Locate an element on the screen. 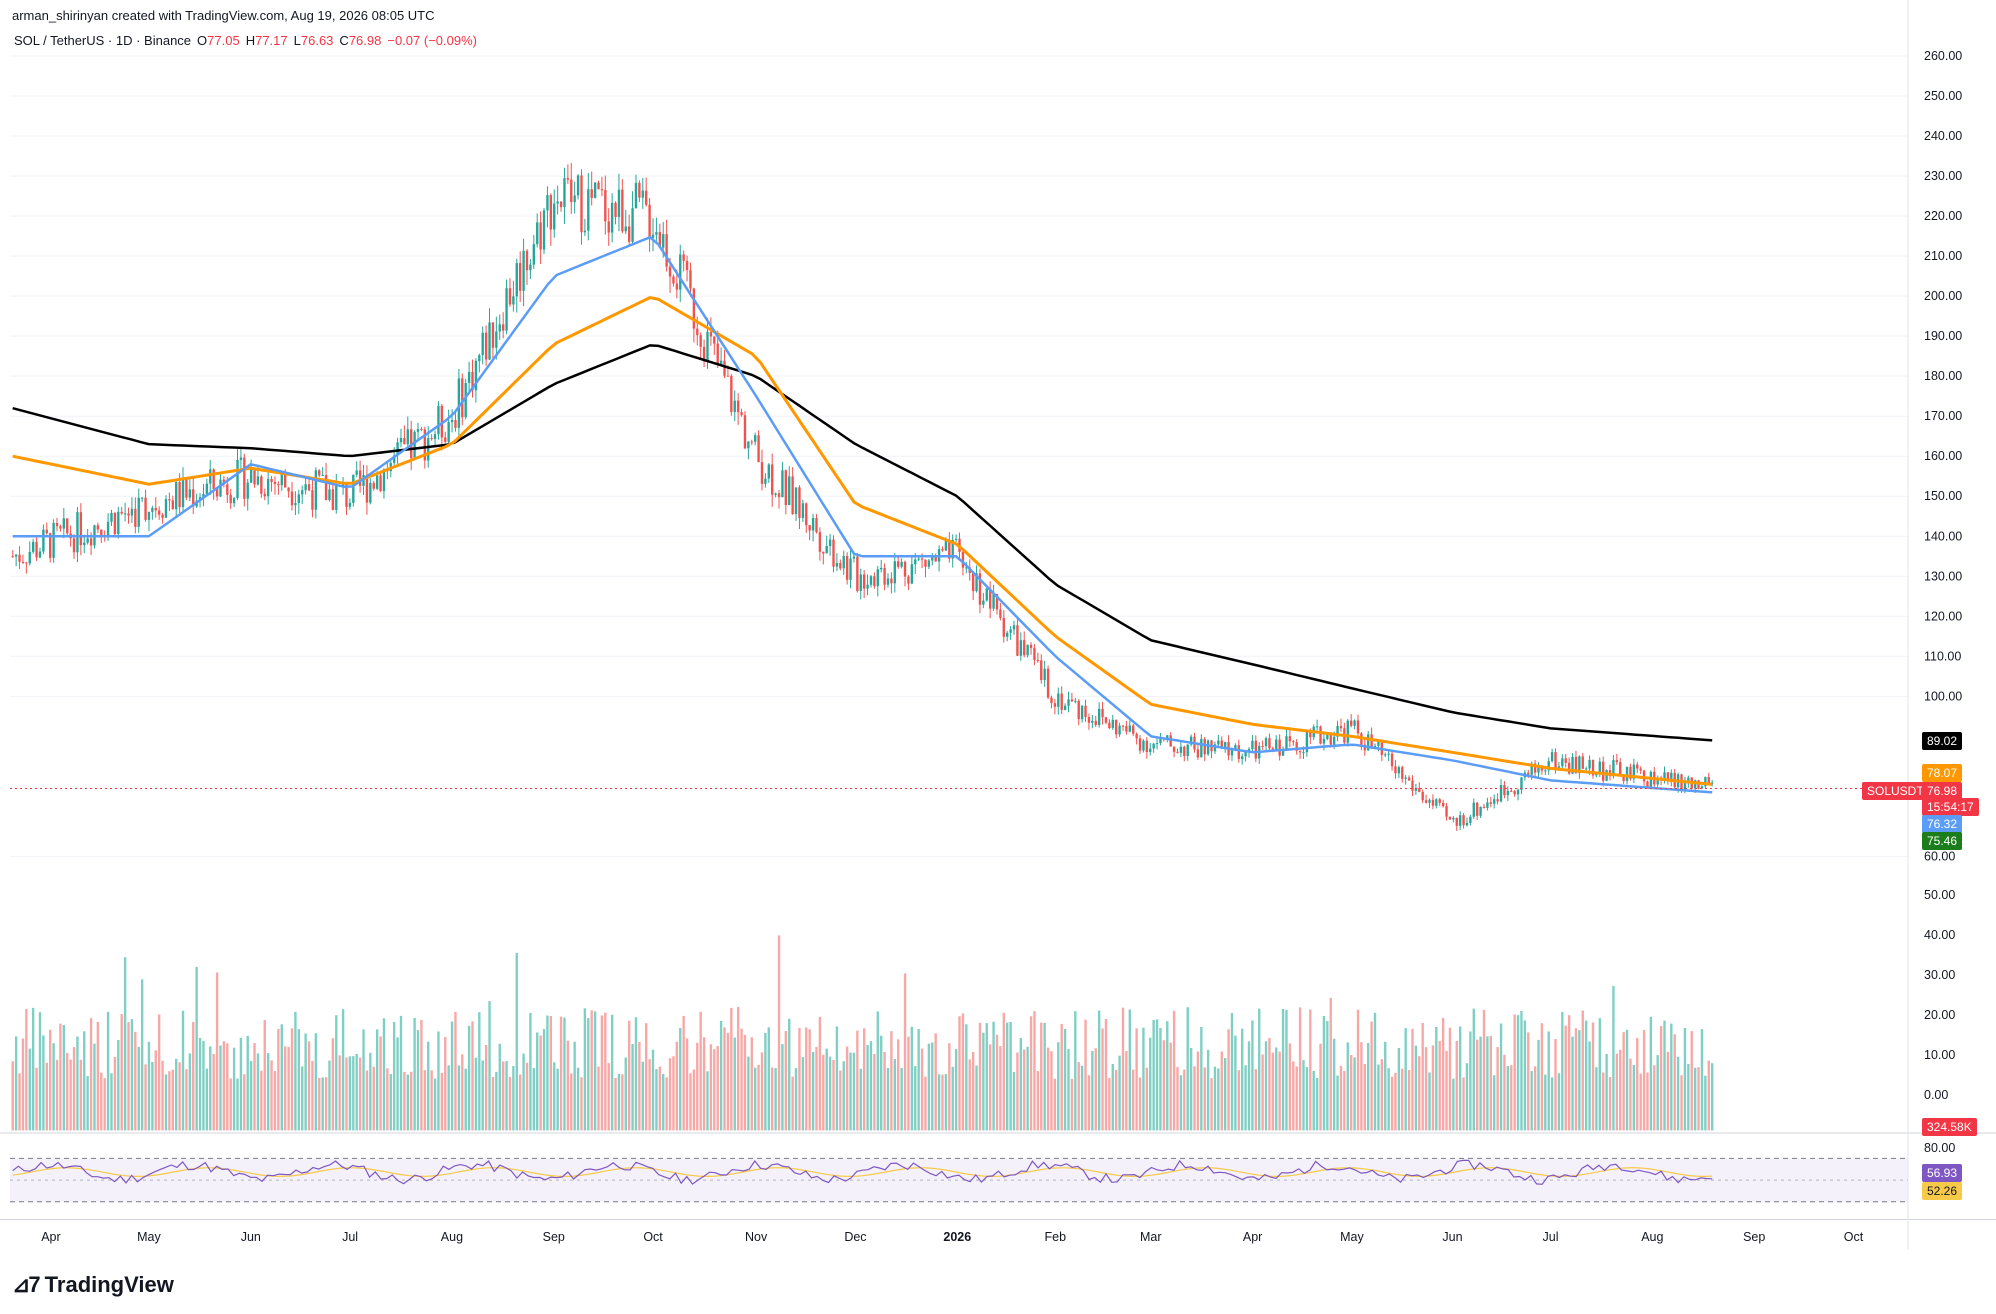 The image size is (1996, 1314). price-tick-label: 230.00 is located at coordinates (1943, 176).